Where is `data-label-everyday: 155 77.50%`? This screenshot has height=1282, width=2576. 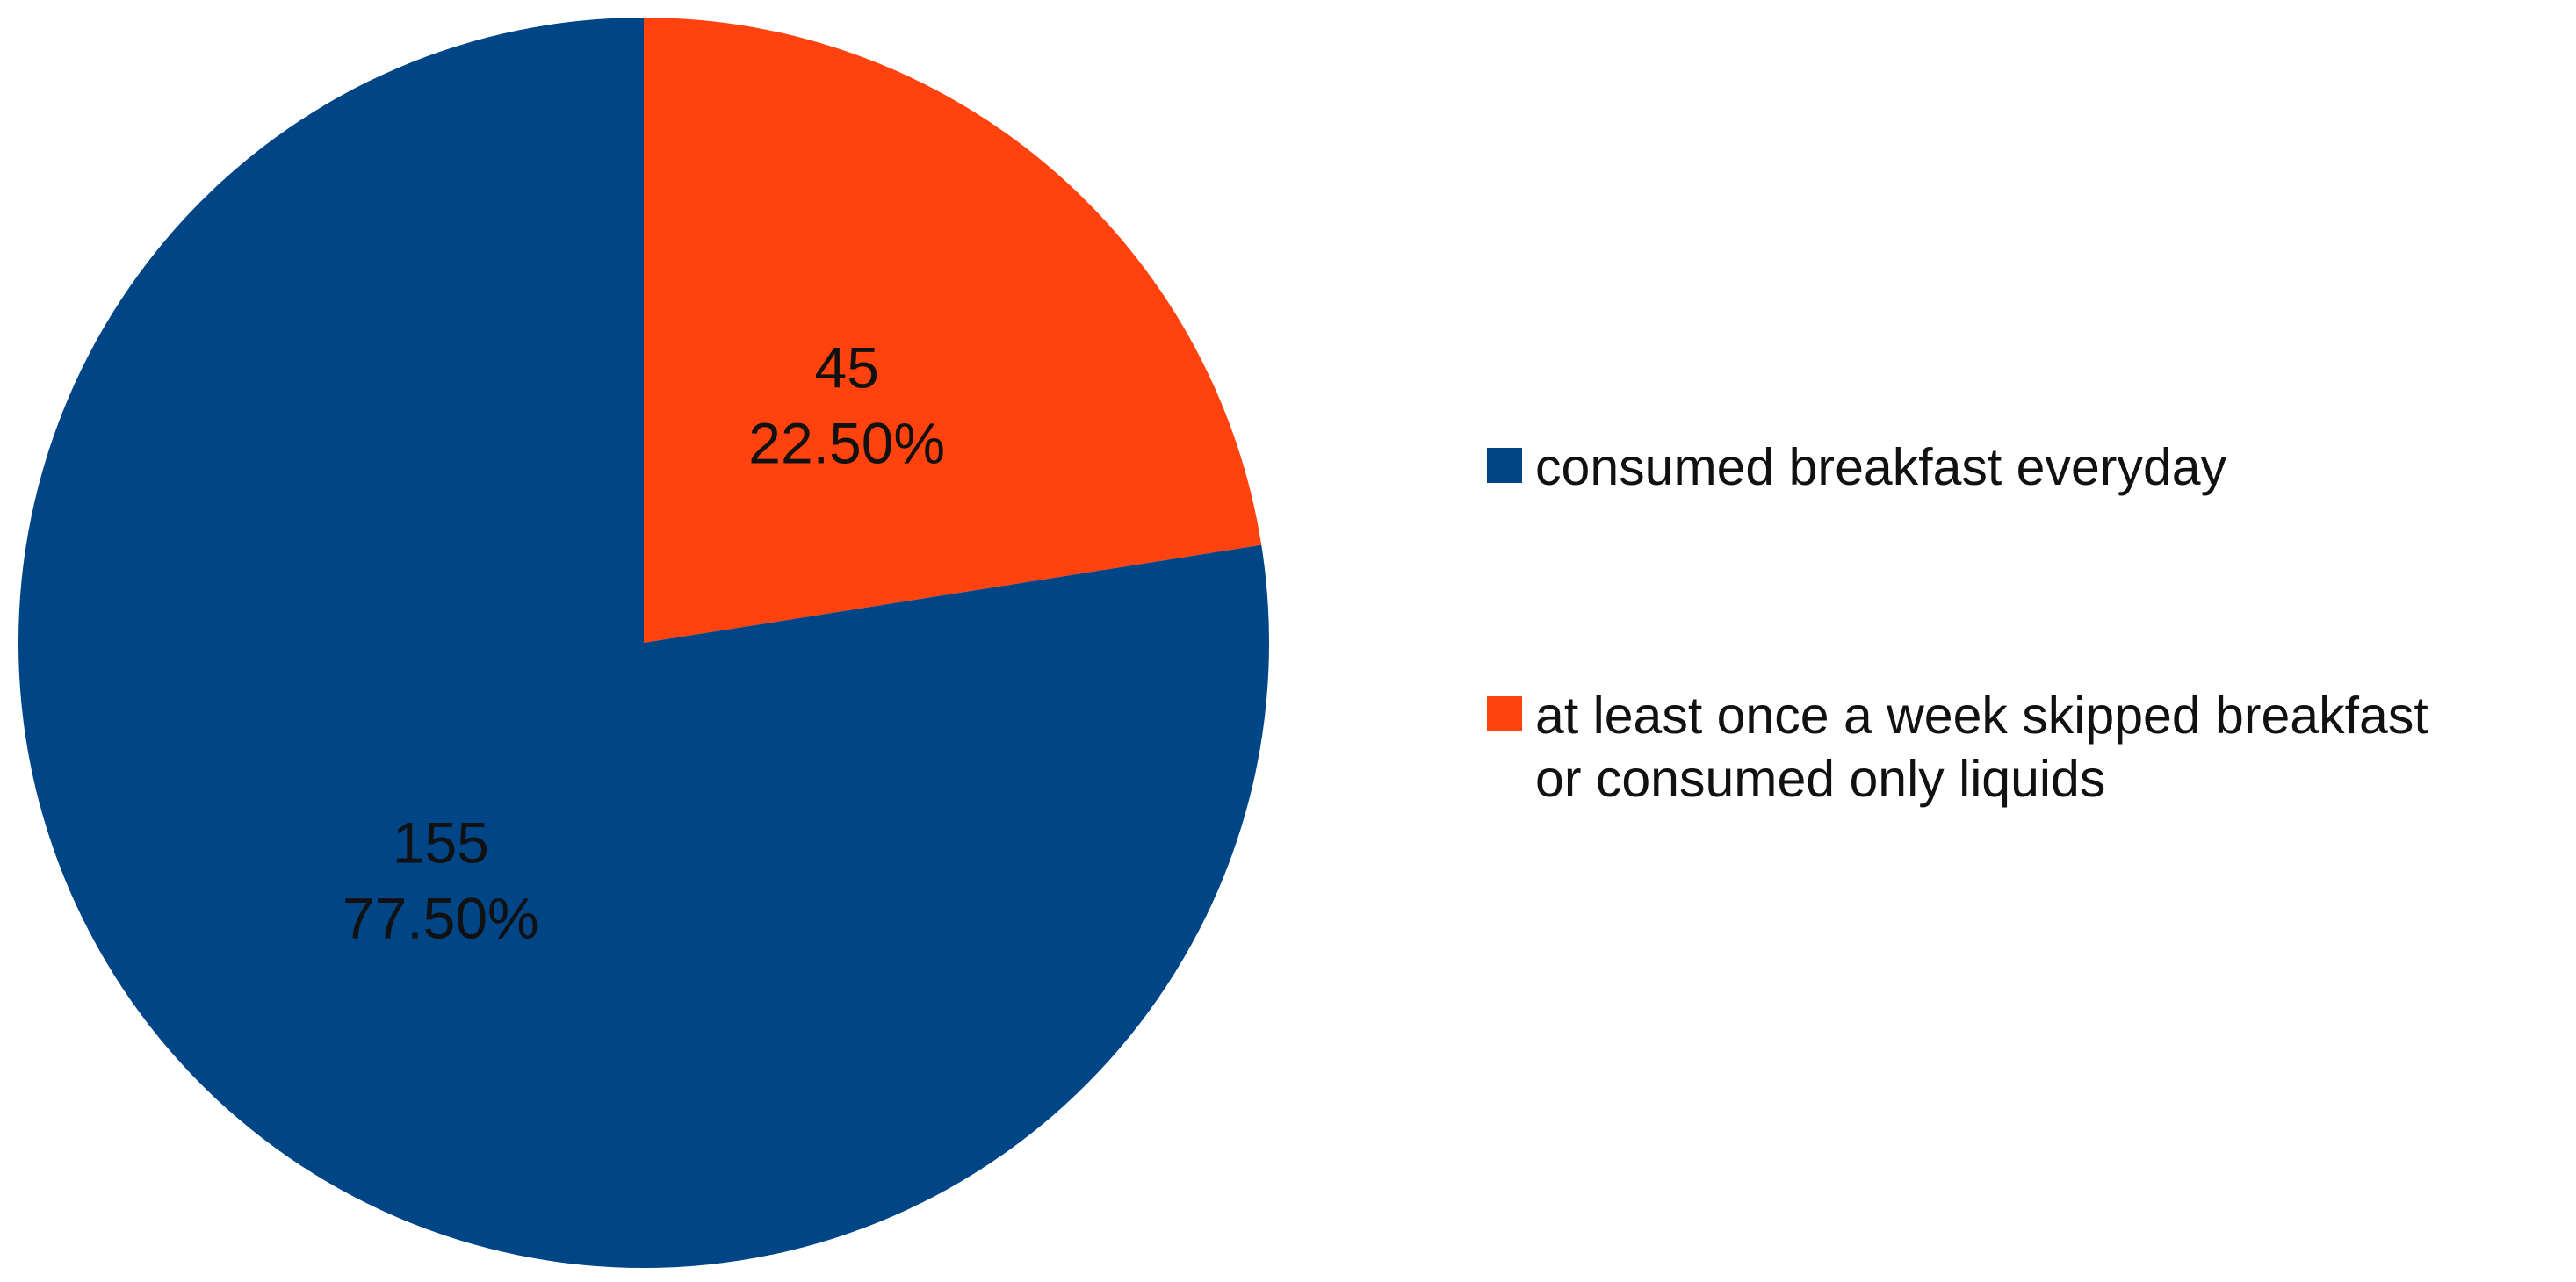
data-label-everyday: 155 77.50% is located at coordinates (441, 880).